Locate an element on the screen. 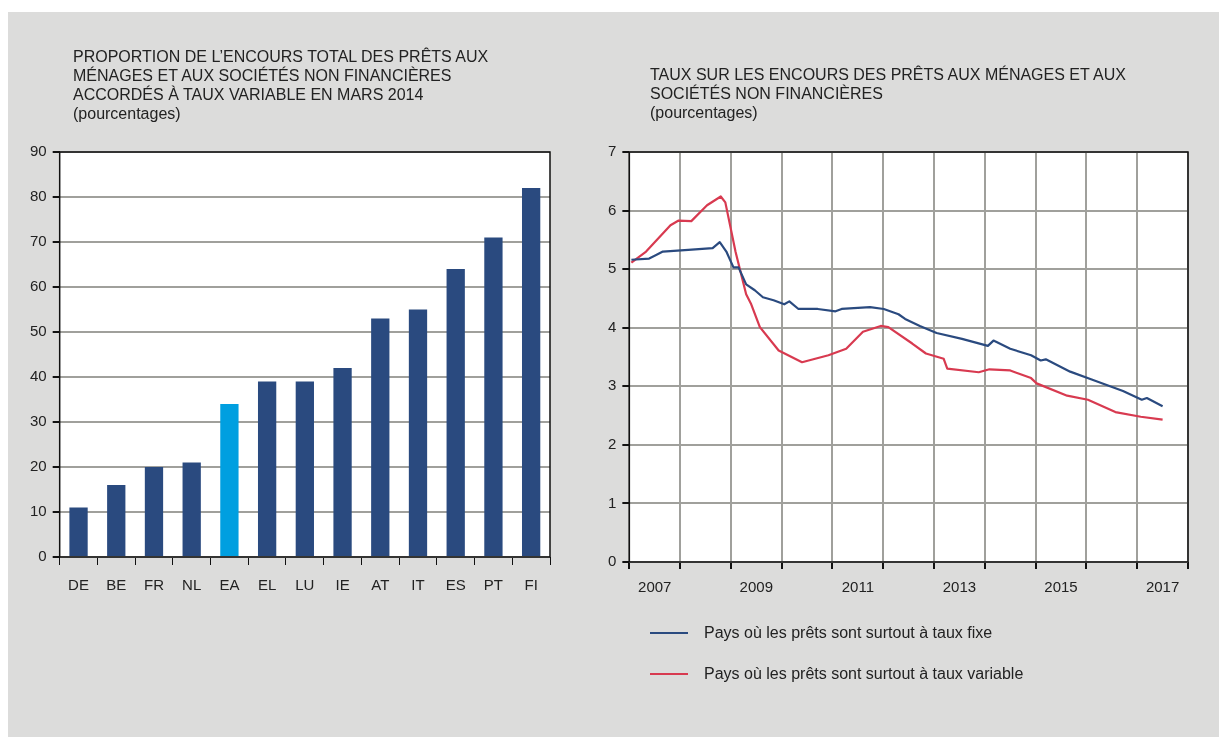 Image resolution: width=1219 pixels, height=737 pixels. legend-label: Pays où les prêts sont surtout à taux variable is located at coordinates (864, 673).